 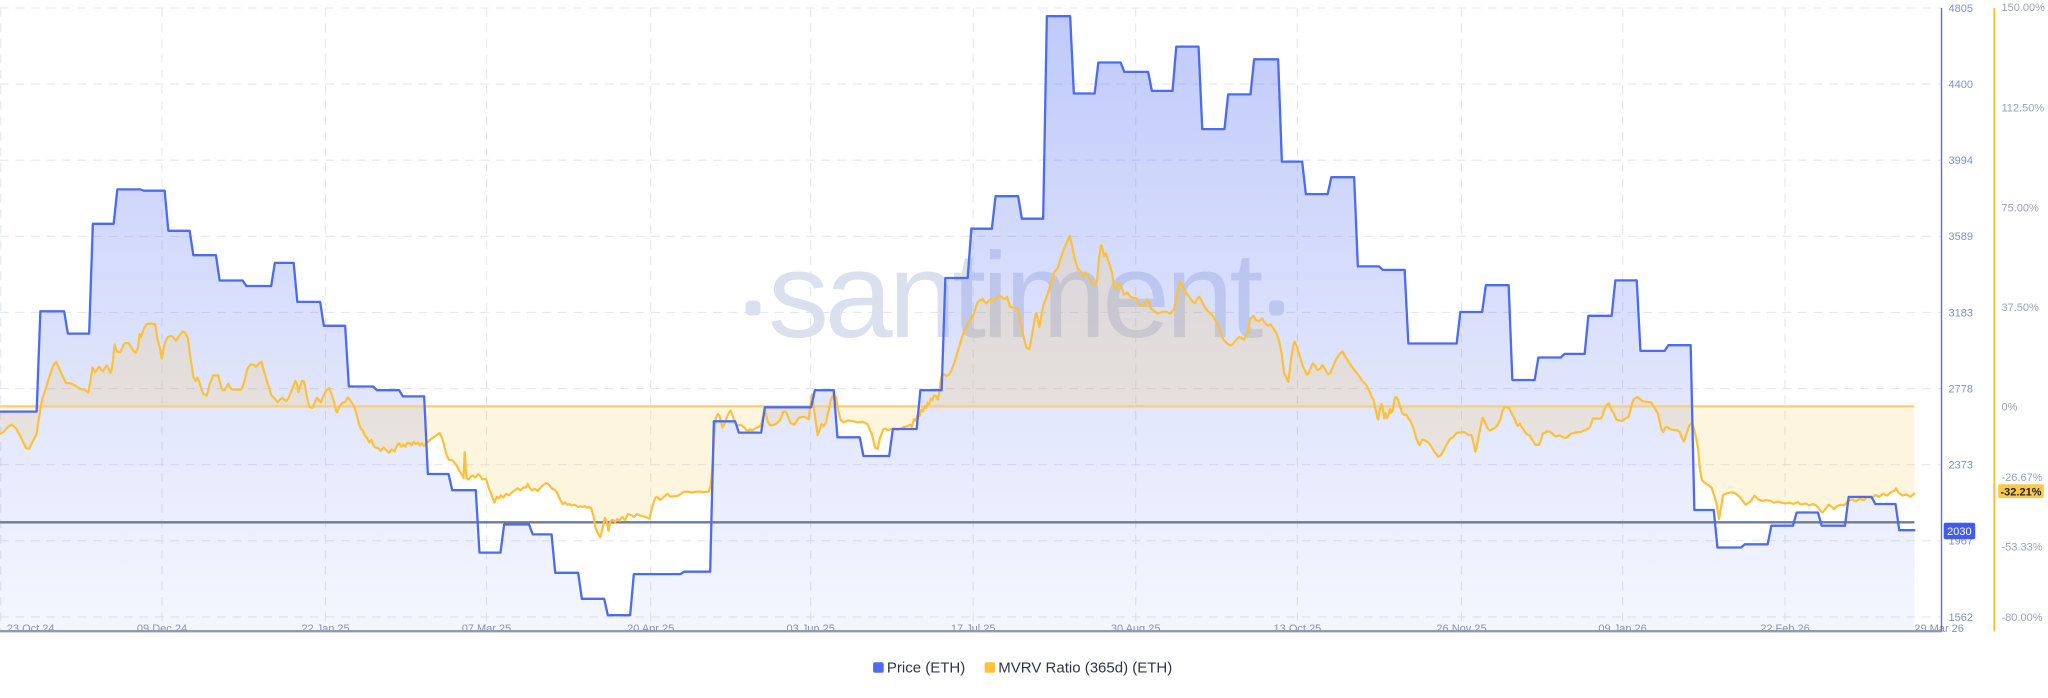 What do you see at coordinates (1961, 313) in the screenshot?
I see `svg-text: 3183` at bounding box center [1961, 313].